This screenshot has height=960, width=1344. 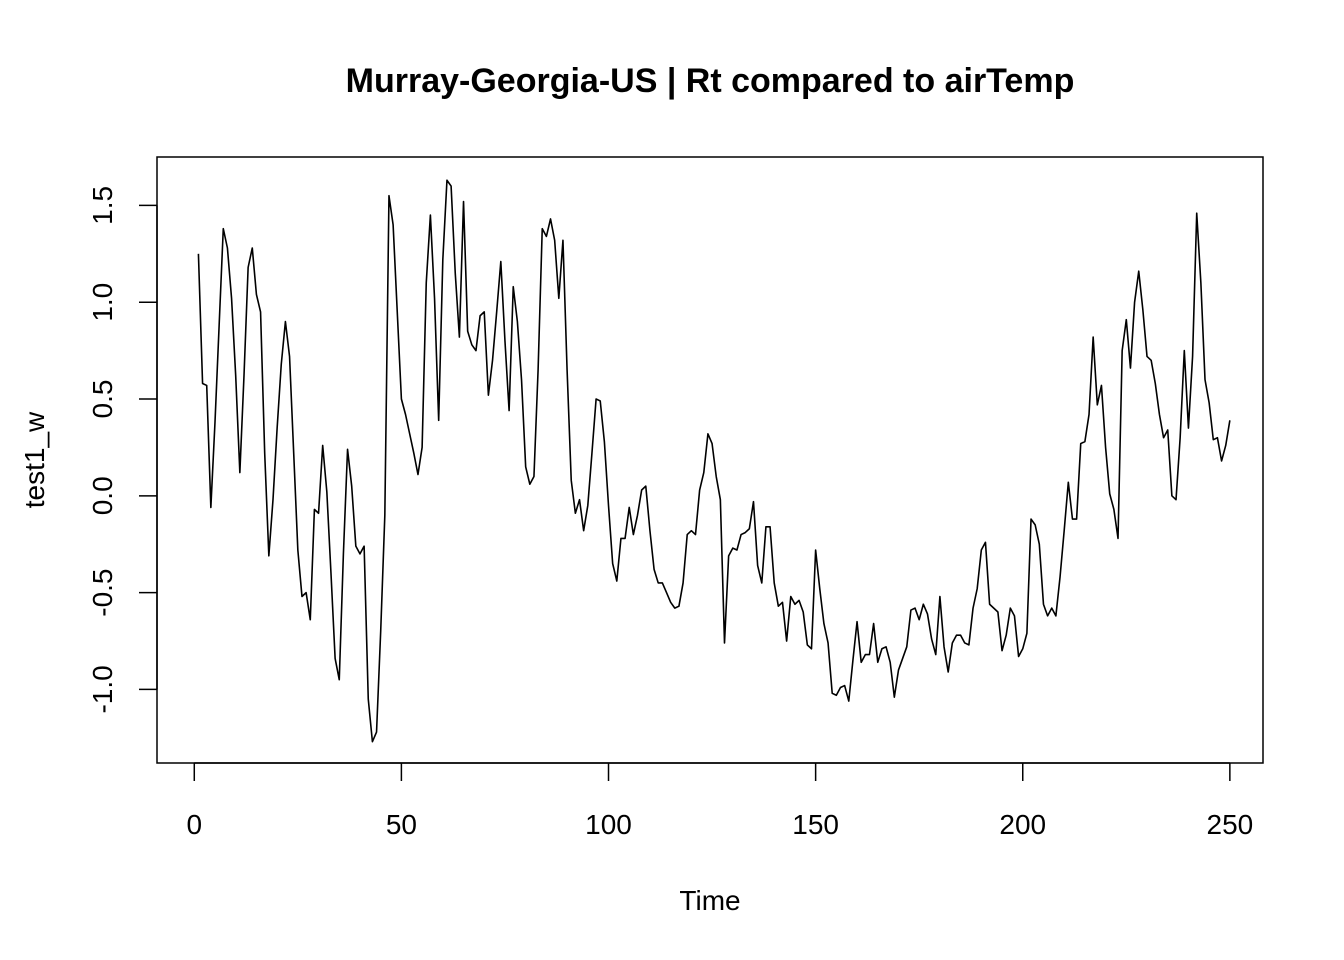 I want to click on x-tick-label: 50, so click(x=401, y=824).